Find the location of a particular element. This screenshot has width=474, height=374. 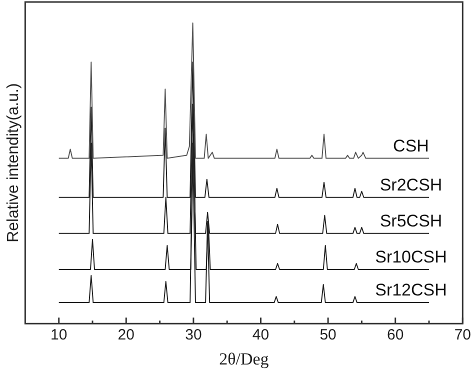

x-tick-label: 40 is located at coordinates (261, 335).